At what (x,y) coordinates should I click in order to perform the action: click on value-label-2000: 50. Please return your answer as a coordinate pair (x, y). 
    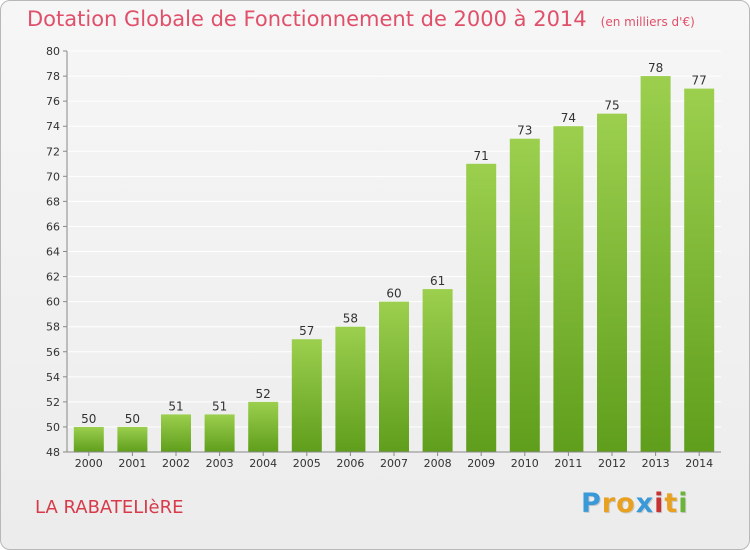
    Looking at the image, I should click on (88, 419).